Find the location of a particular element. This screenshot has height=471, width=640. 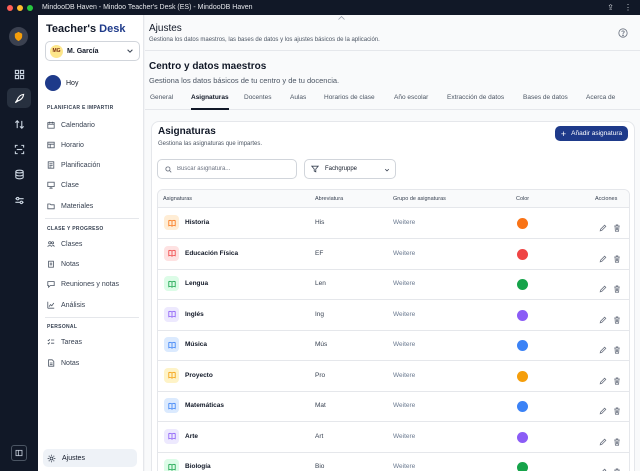

add-subject-button: + Añadir asignatura is located at coordinates (591, 133).